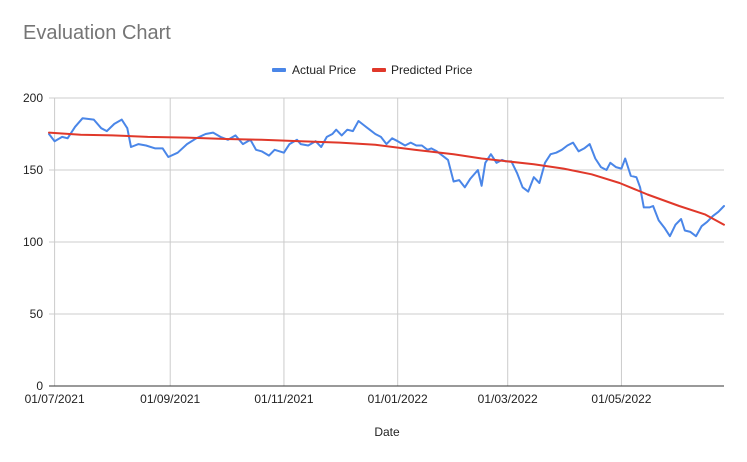 This screenshot has width=747, height=462. I want to click on legend-label-predicted-price: Predicted Price, so click(432, 70).